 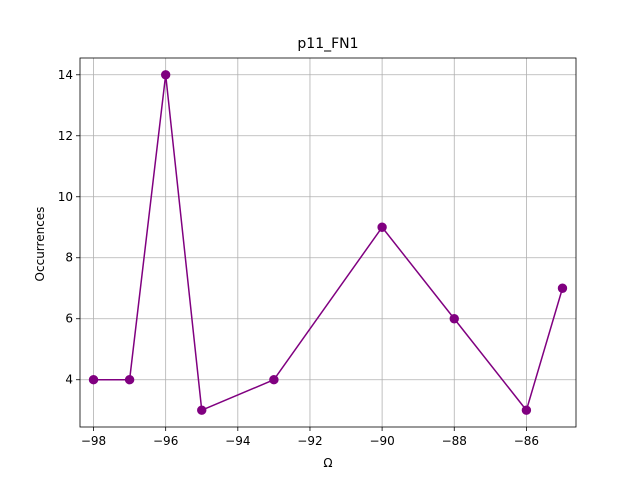 What do you see at coordinates (69, 380) in the screenshot?
I see `y-tick-label: 4` at bounding box center [69, 380].